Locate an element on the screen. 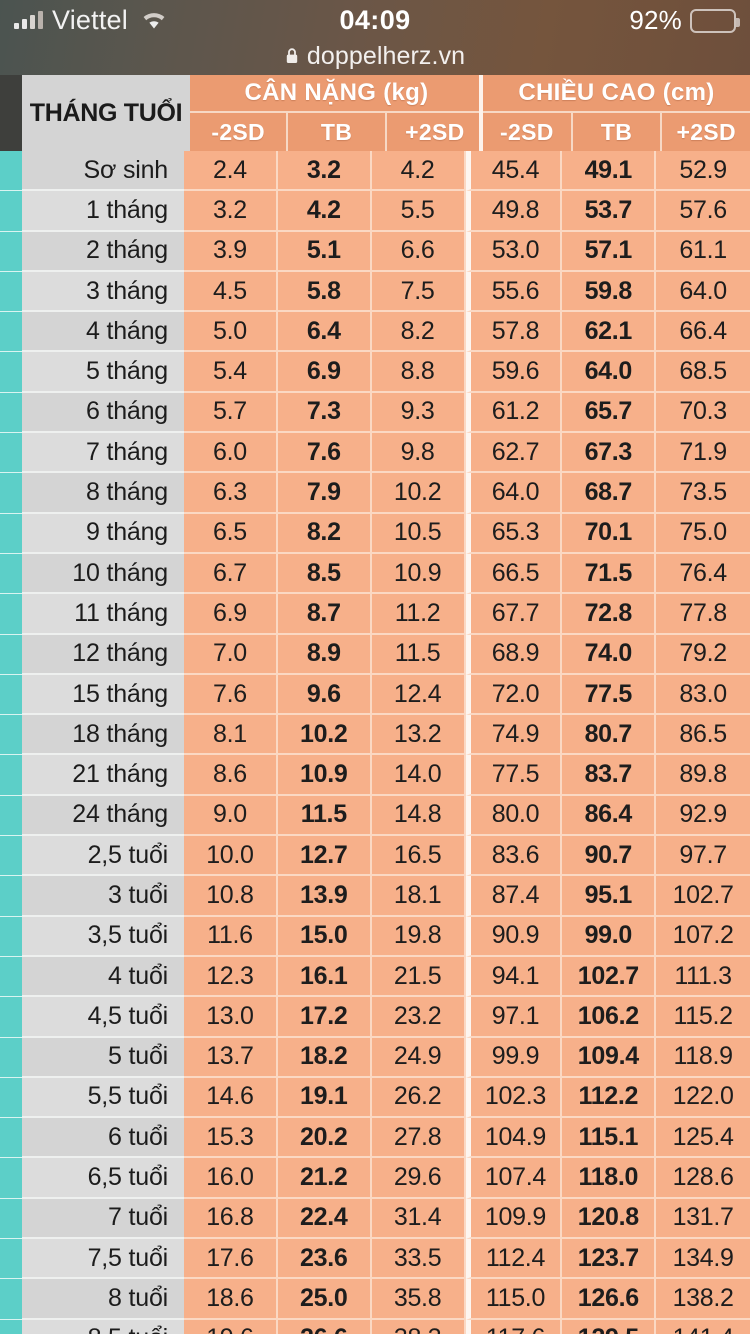 The width and height of the screenshot is (750, 1334). cell-weight-plus2sd: 4.2 is located at coordinates (418, 171).